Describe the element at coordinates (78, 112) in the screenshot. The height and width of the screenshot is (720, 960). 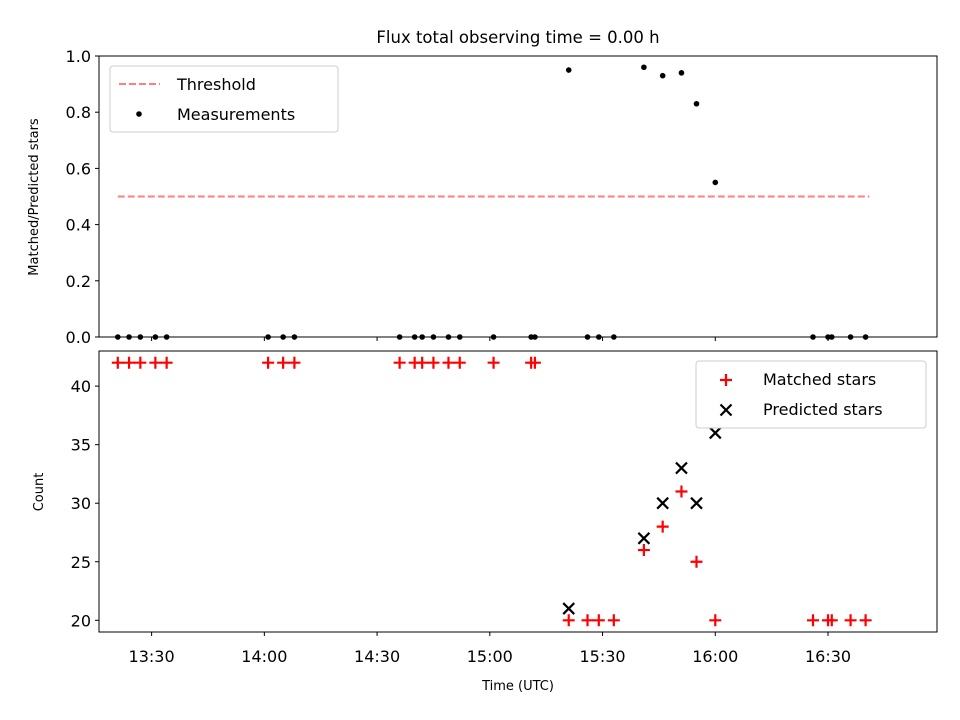
I see `y-tick-label: 0.8` at that location.